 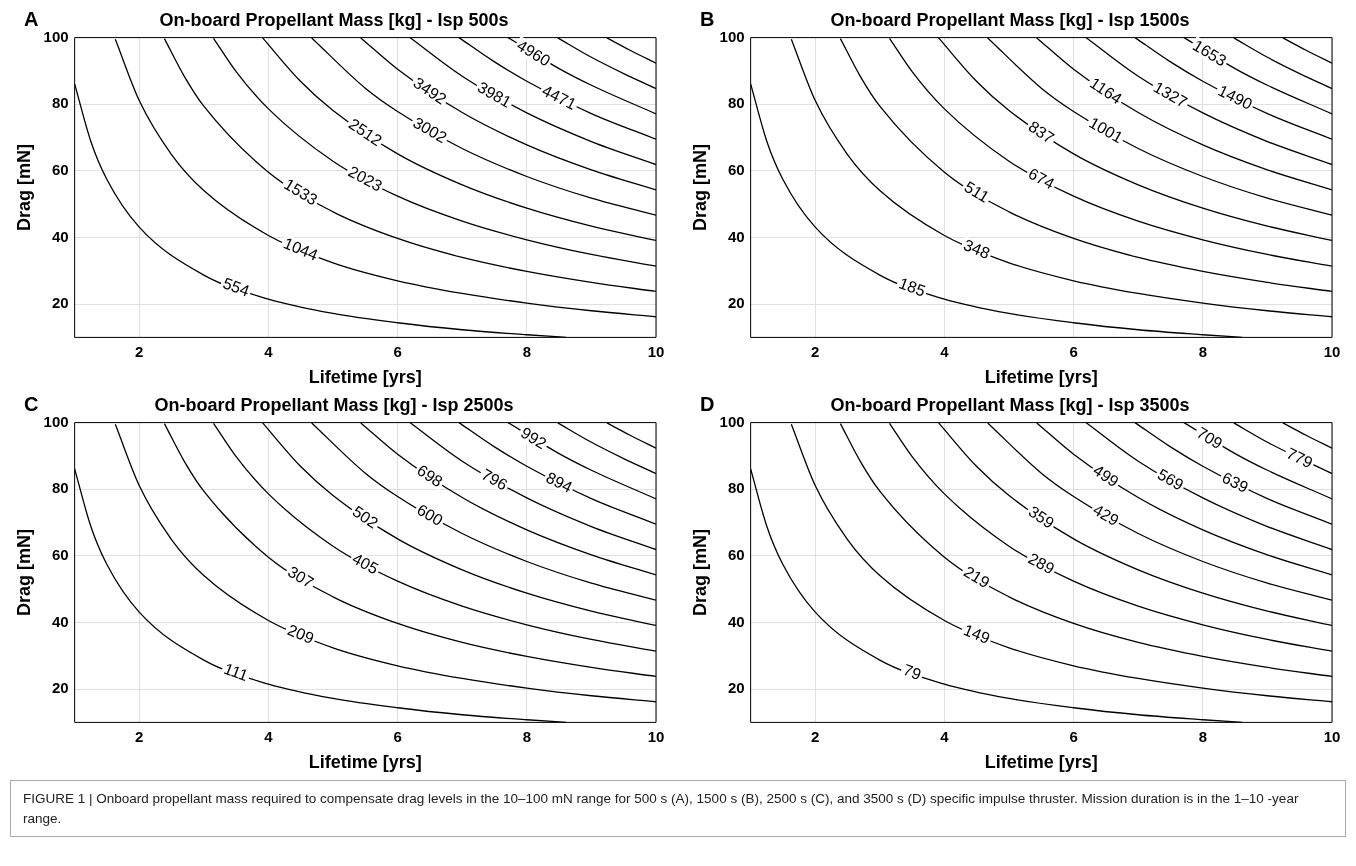 What do you see at coordinates (236, 672) in the screenshot?
I see `text: 111` at bounding box center [236, 672].